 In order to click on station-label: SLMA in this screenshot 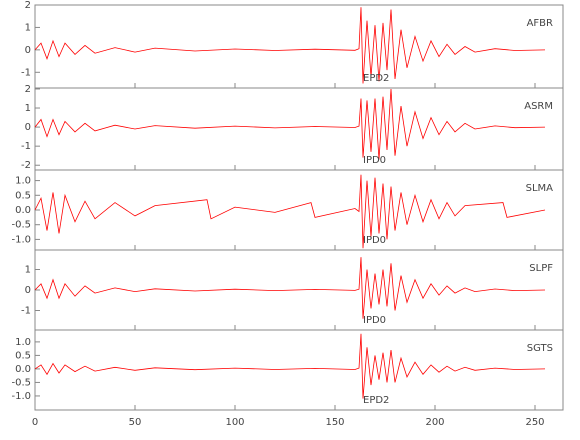, I will do `click(540, 188)`.